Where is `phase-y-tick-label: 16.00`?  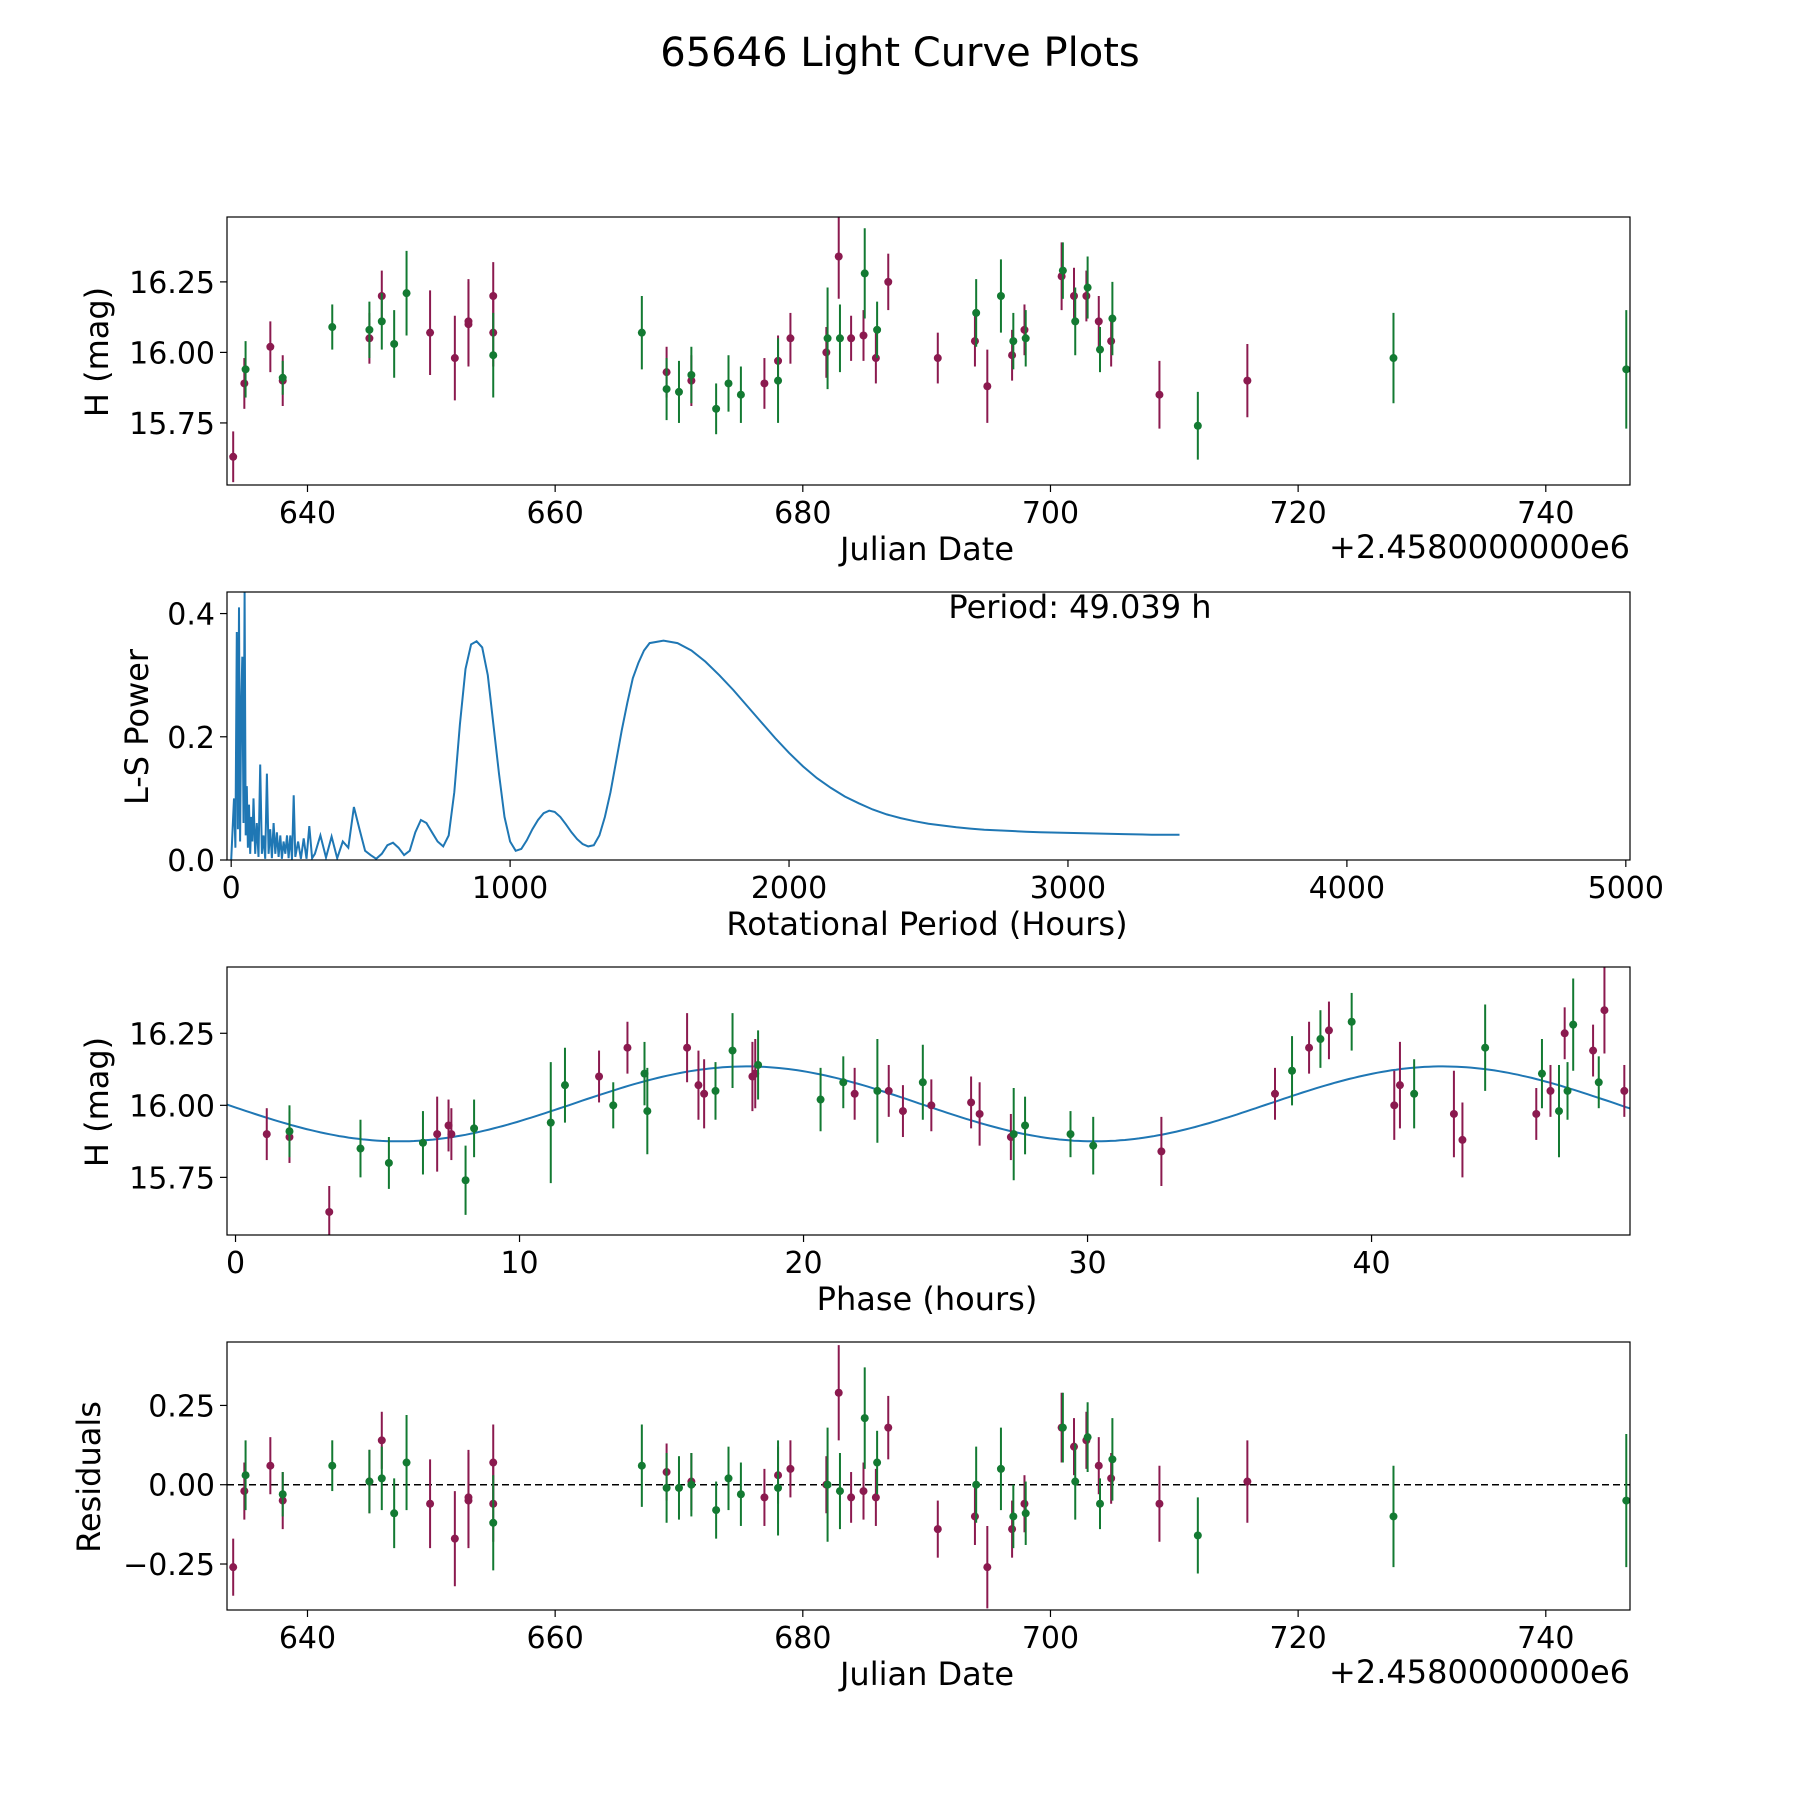
phase-y-tick-label: 16.00 is located at coordinates (172, 1106).